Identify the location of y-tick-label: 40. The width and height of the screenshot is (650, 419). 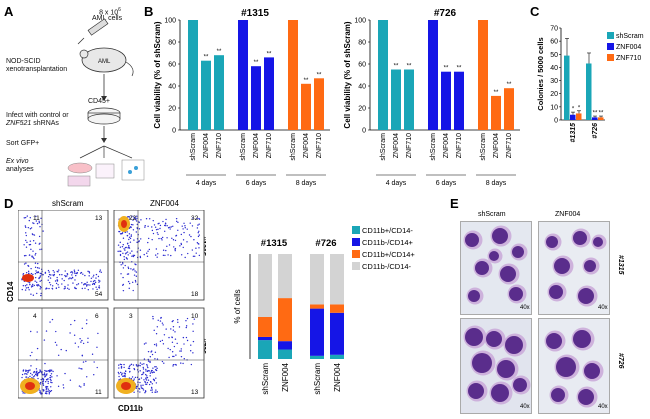
(554, 68).